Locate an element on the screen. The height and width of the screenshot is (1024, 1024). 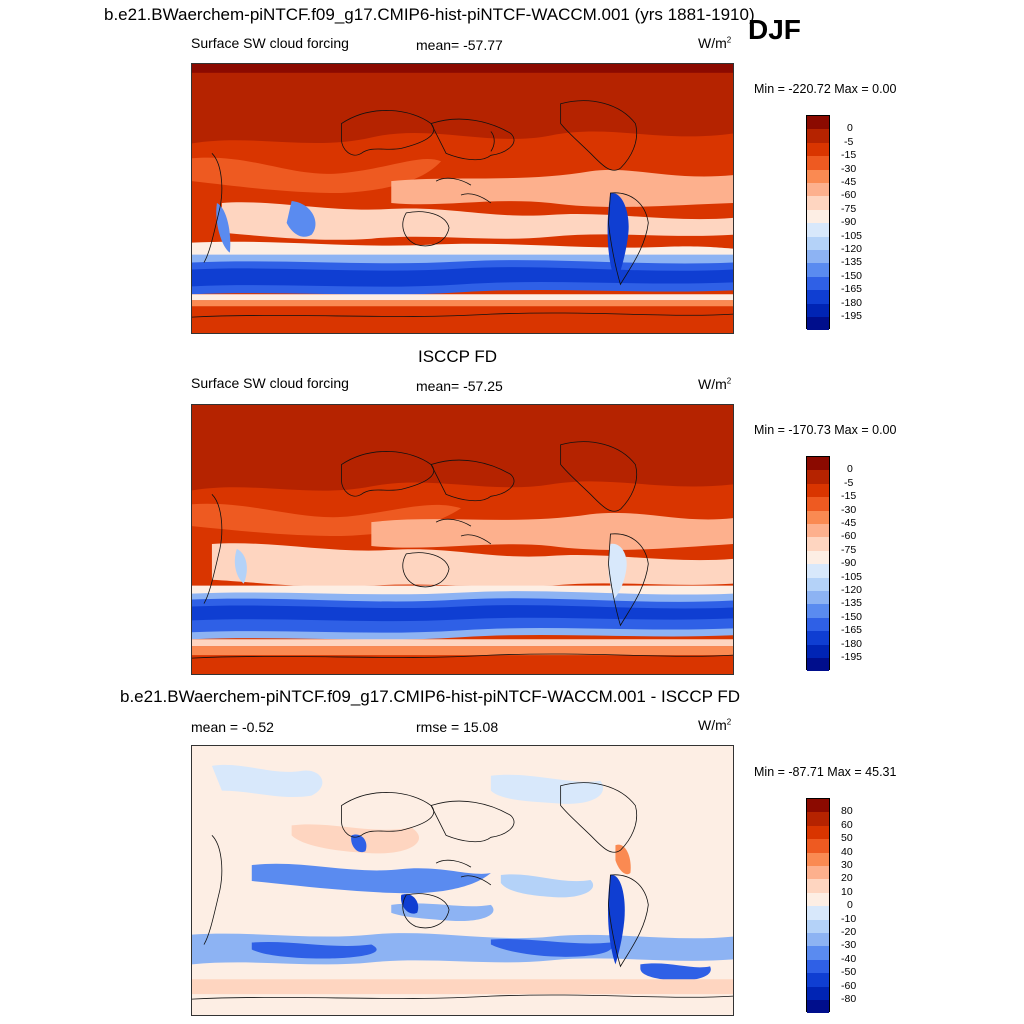
panel3-minmax: Min = -87.71 Max = 45.31 is located at coordinates (825, 772).